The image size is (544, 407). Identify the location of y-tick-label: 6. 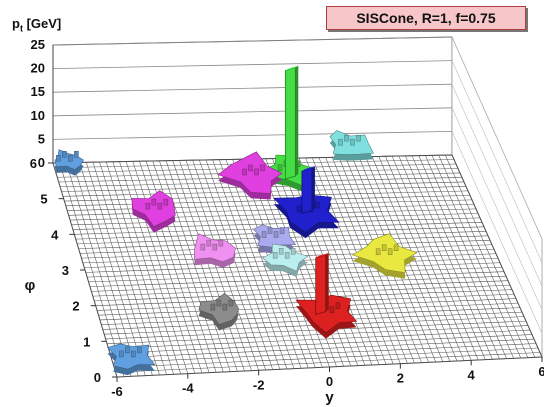
(33, 163).